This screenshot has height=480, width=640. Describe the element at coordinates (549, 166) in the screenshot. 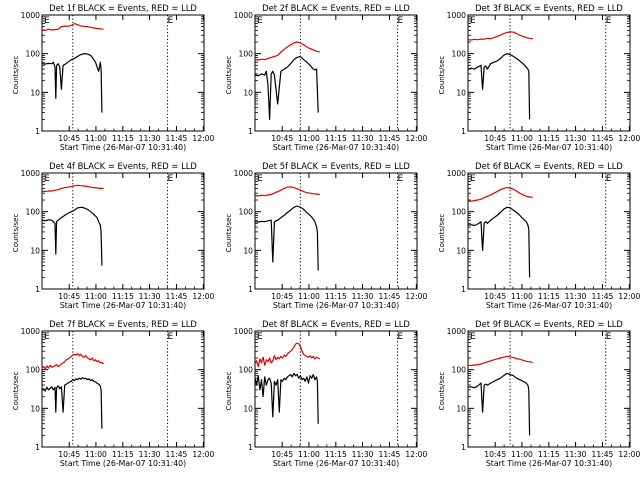

I see `panel-title: Det 6f BLACK = Events, RED = LLD` at that location.